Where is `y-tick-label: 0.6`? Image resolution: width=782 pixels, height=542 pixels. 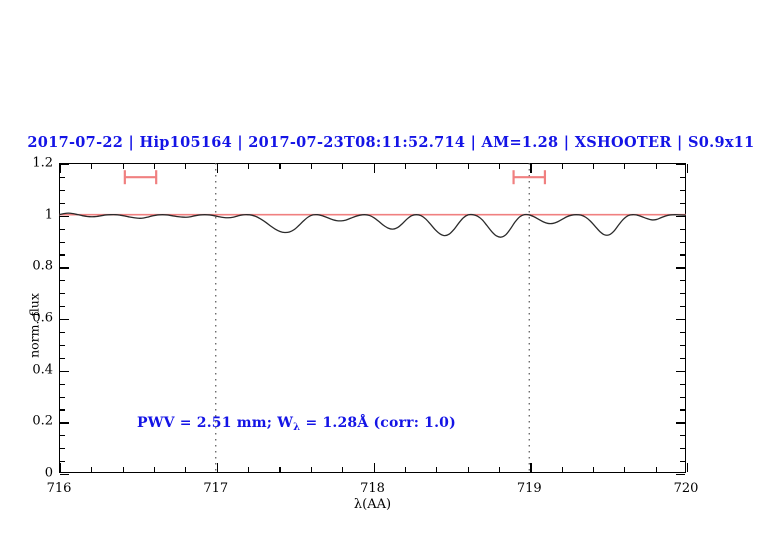
y-tick-label: 0.6 is located at coordinates (42, 318).